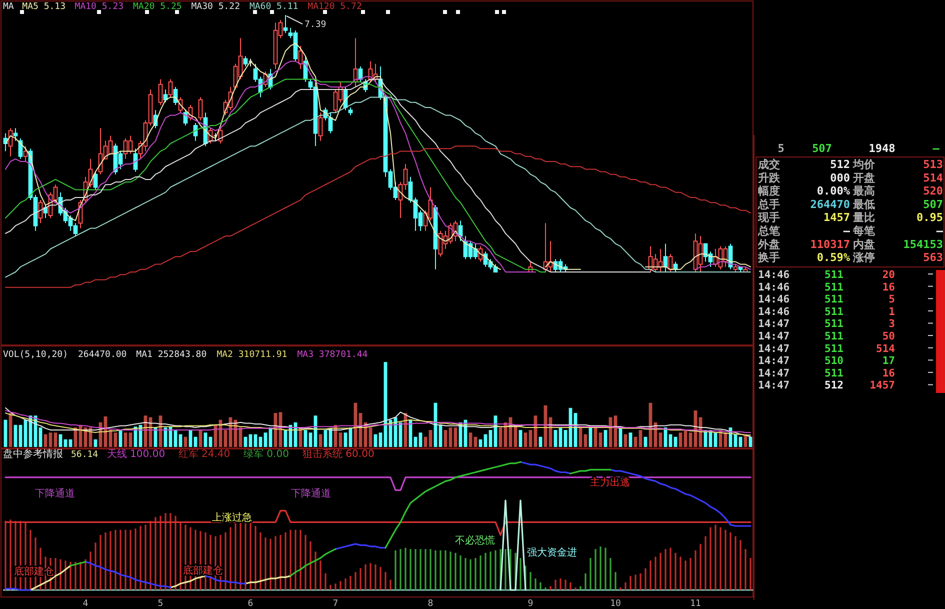 The height and width of the screenshot is (609, 945). I want to click on text: 510, so click(834, 361).